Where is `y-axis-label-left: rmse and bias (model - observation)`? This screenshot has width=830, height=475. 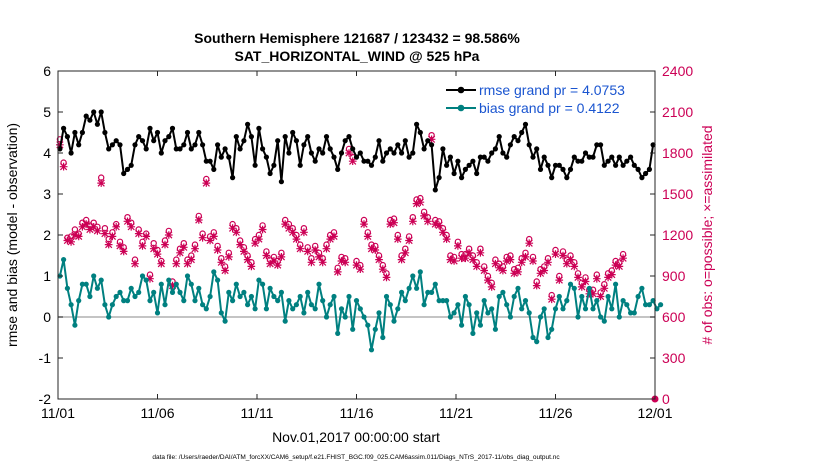
y-axis-label-left: rmse and bias (model - observation) is located at coordinates (12, 235).